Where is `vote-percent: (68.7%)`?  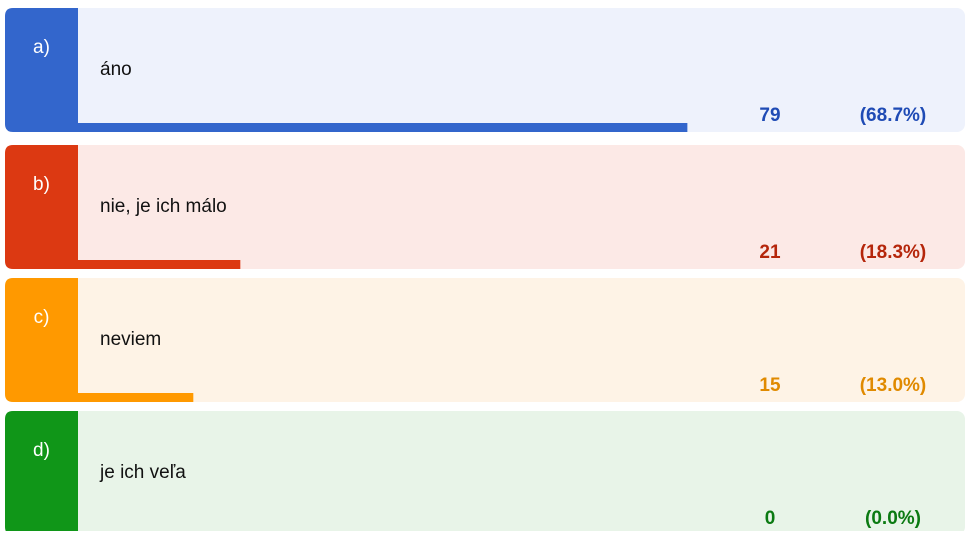
vote-percent: (68.7%) is located at coordinates (893, 115).